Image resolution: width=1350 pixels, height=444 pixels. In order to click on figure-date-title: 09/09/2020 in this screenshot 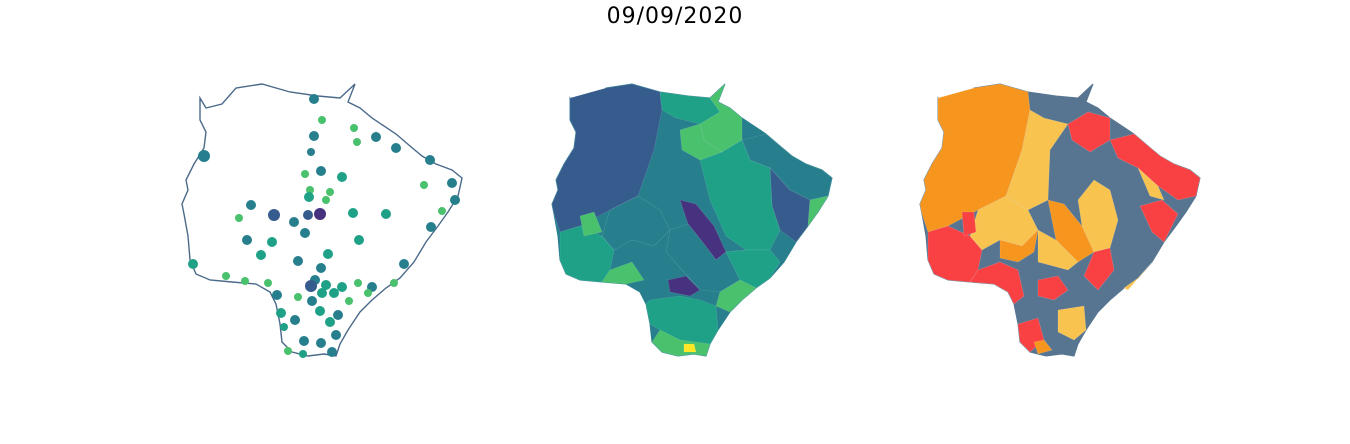, I will do `click(675, 16)`.